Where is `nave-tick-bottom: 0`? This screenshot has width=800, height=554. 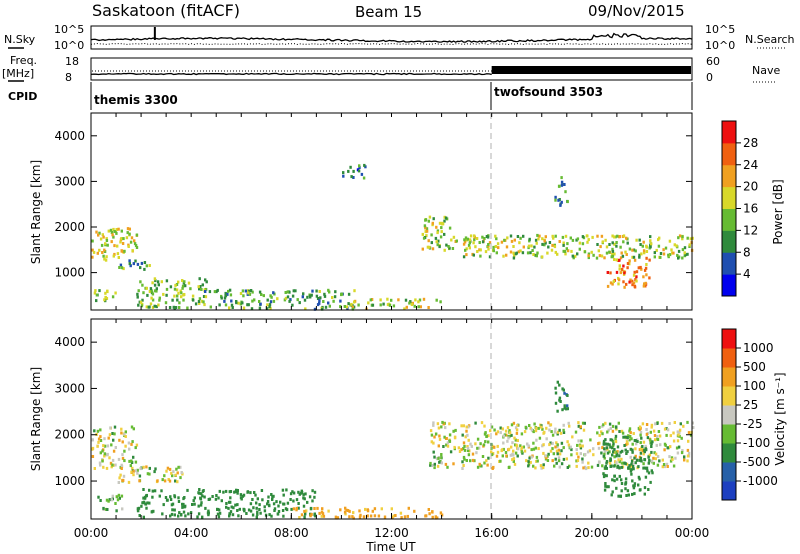 nave-tick-bottom: 0 is located at coordinates (709, 77).